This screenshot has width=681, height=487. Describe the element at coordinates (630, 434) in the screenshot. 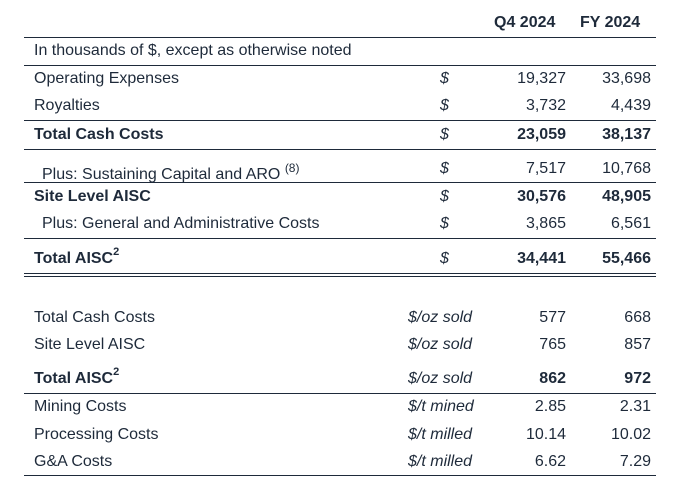

I see `row-fy-value: 10.02` at that location.